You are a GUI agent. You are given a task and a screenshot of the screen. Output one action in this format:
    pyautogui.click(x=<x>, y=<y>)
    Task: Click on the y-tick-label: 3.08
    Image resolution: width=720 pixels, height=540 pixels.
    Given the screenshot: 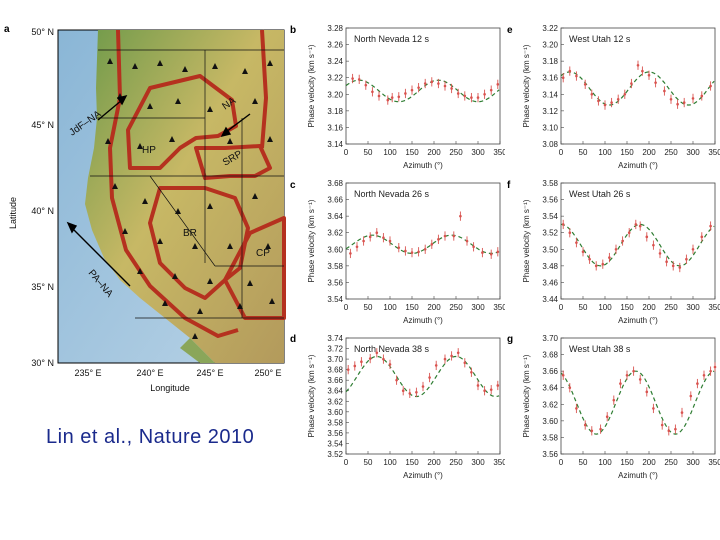 What is the action you would take?
    pyautogui.click(x=550, y=144)
    